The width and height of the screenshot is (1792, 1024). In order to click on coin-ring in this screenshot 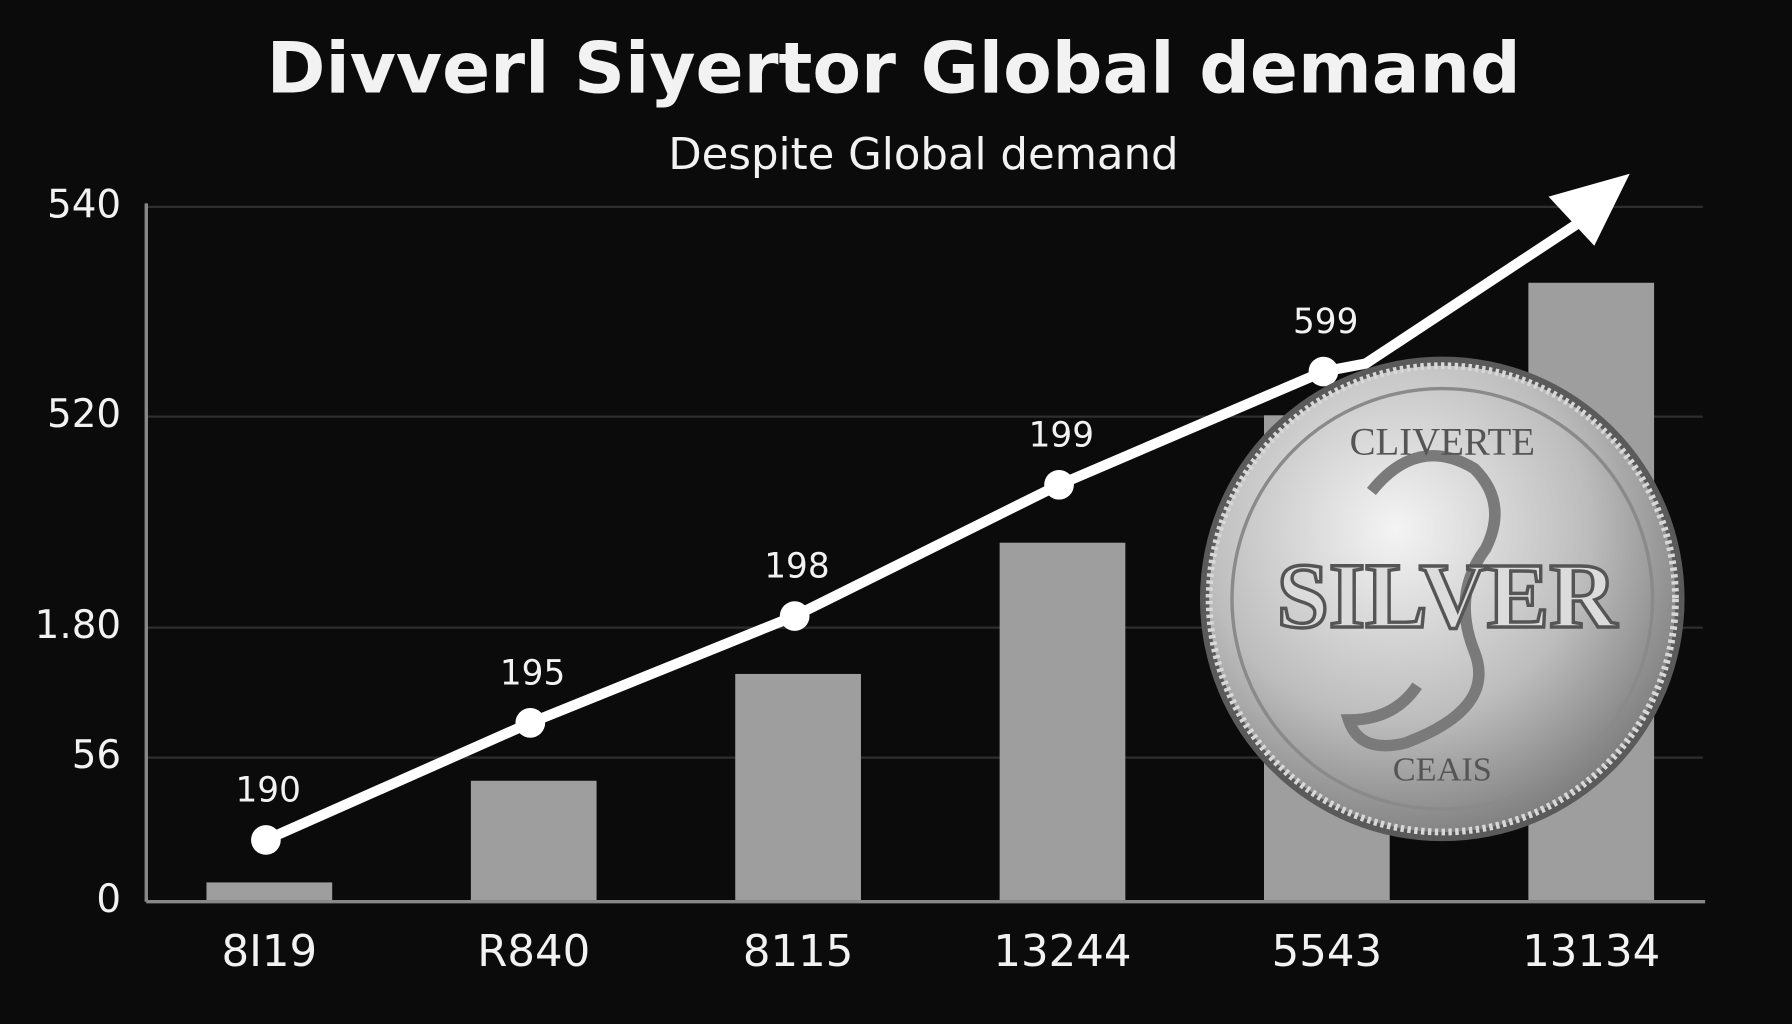, I will do `click(1442, 598)`.